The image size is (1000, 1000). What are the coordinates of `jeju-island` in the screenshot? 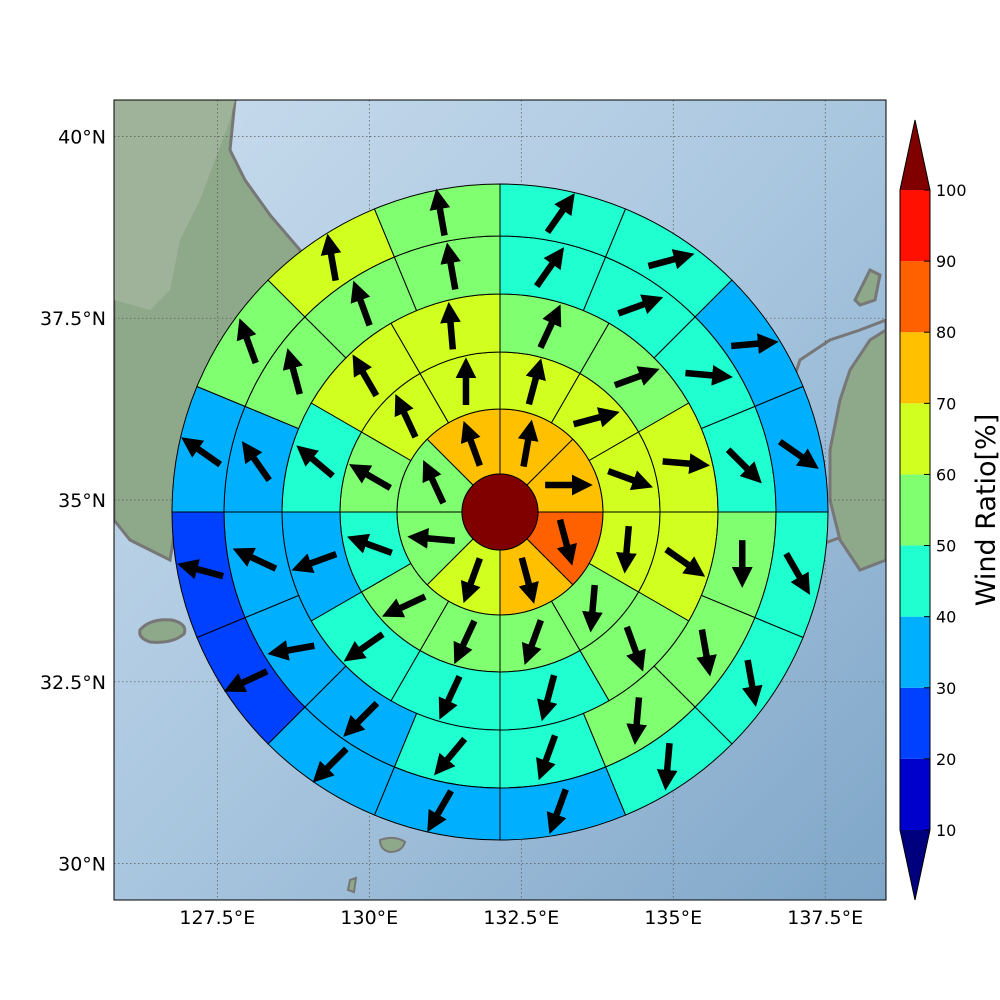 It's located at (162, 631).